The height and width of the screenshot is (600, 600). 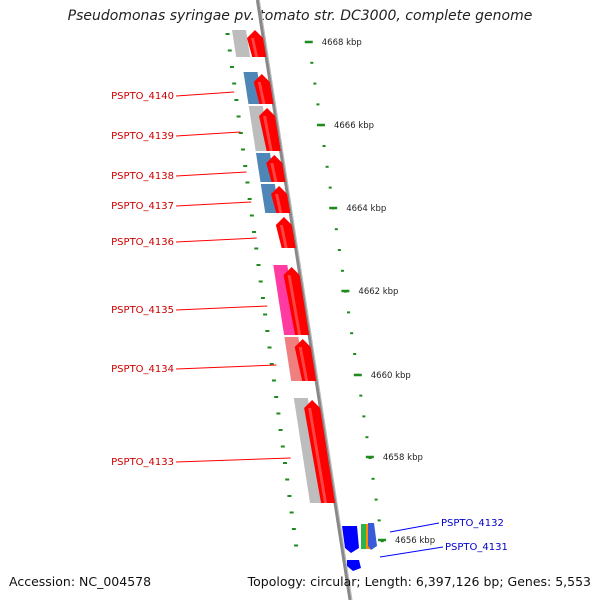 I want to click on tick-label: 4662 kbp, so click(x=378, y=292).